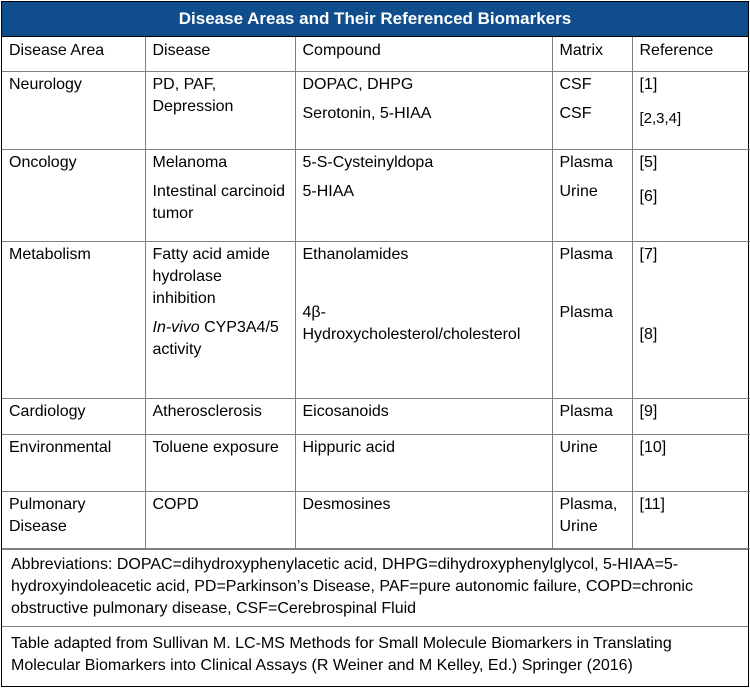  What do you see at coordinates (648, 196) in the screenshot?
I see `reference-line: [6]` at bounding box center [648, 196].